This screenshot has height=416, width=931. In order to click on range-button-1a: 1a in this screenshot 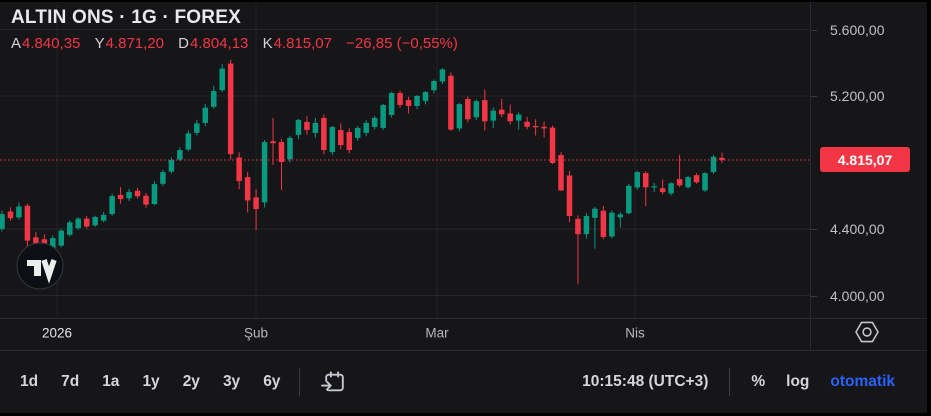, I will do `click(111, 382)`.